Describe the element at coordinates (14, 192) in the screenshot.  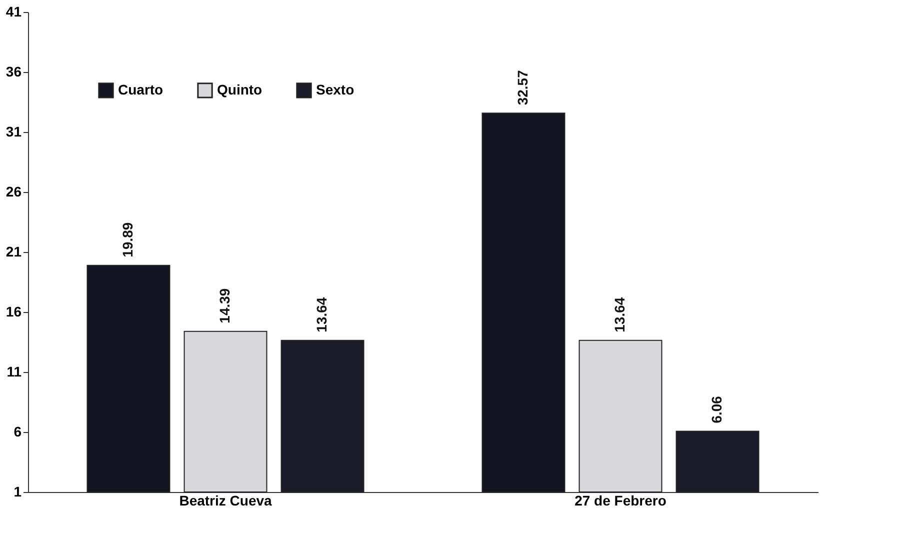
I see `y-tick-label: 26` at that location.